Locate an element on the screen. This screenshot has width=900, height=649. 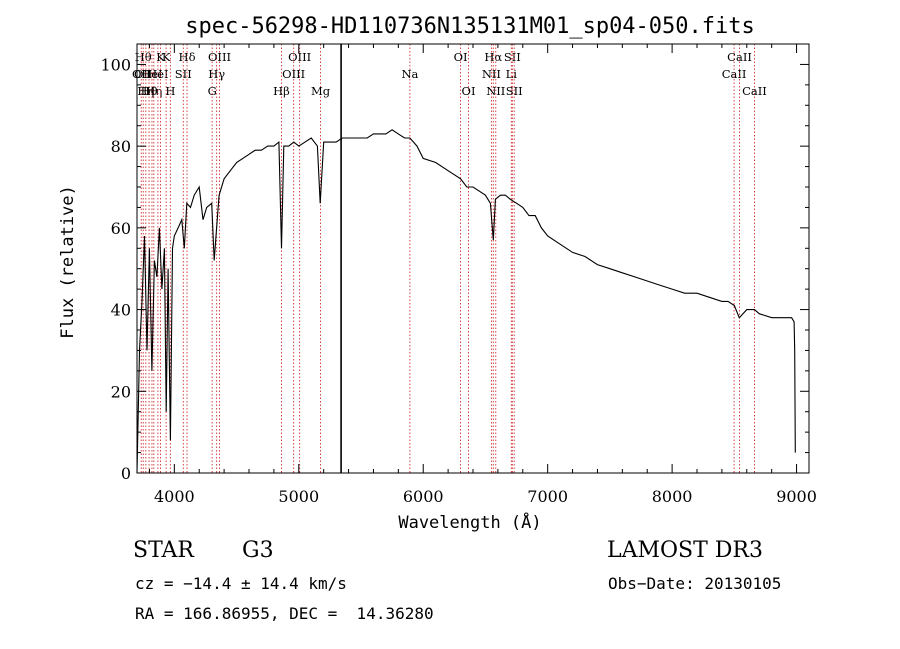
line-label: Mg is located at coordinates (321, 91).